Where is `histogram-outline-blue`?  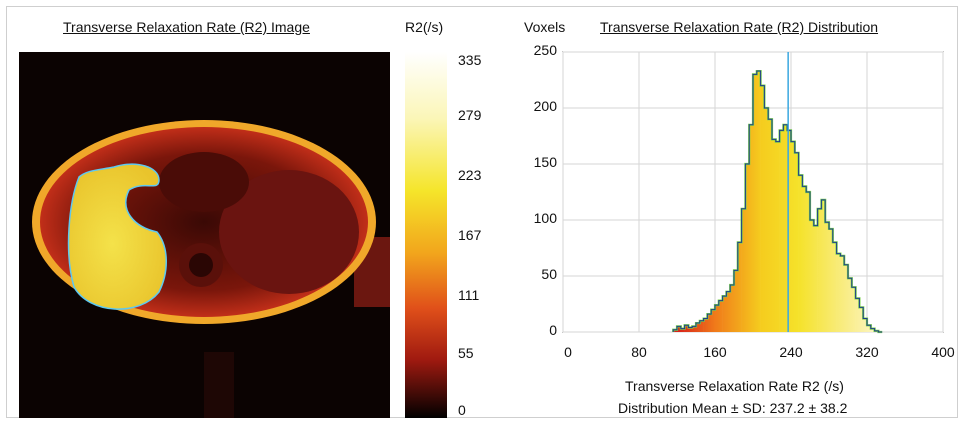
histogram-outline-blue is located at coordinates (777, 201).